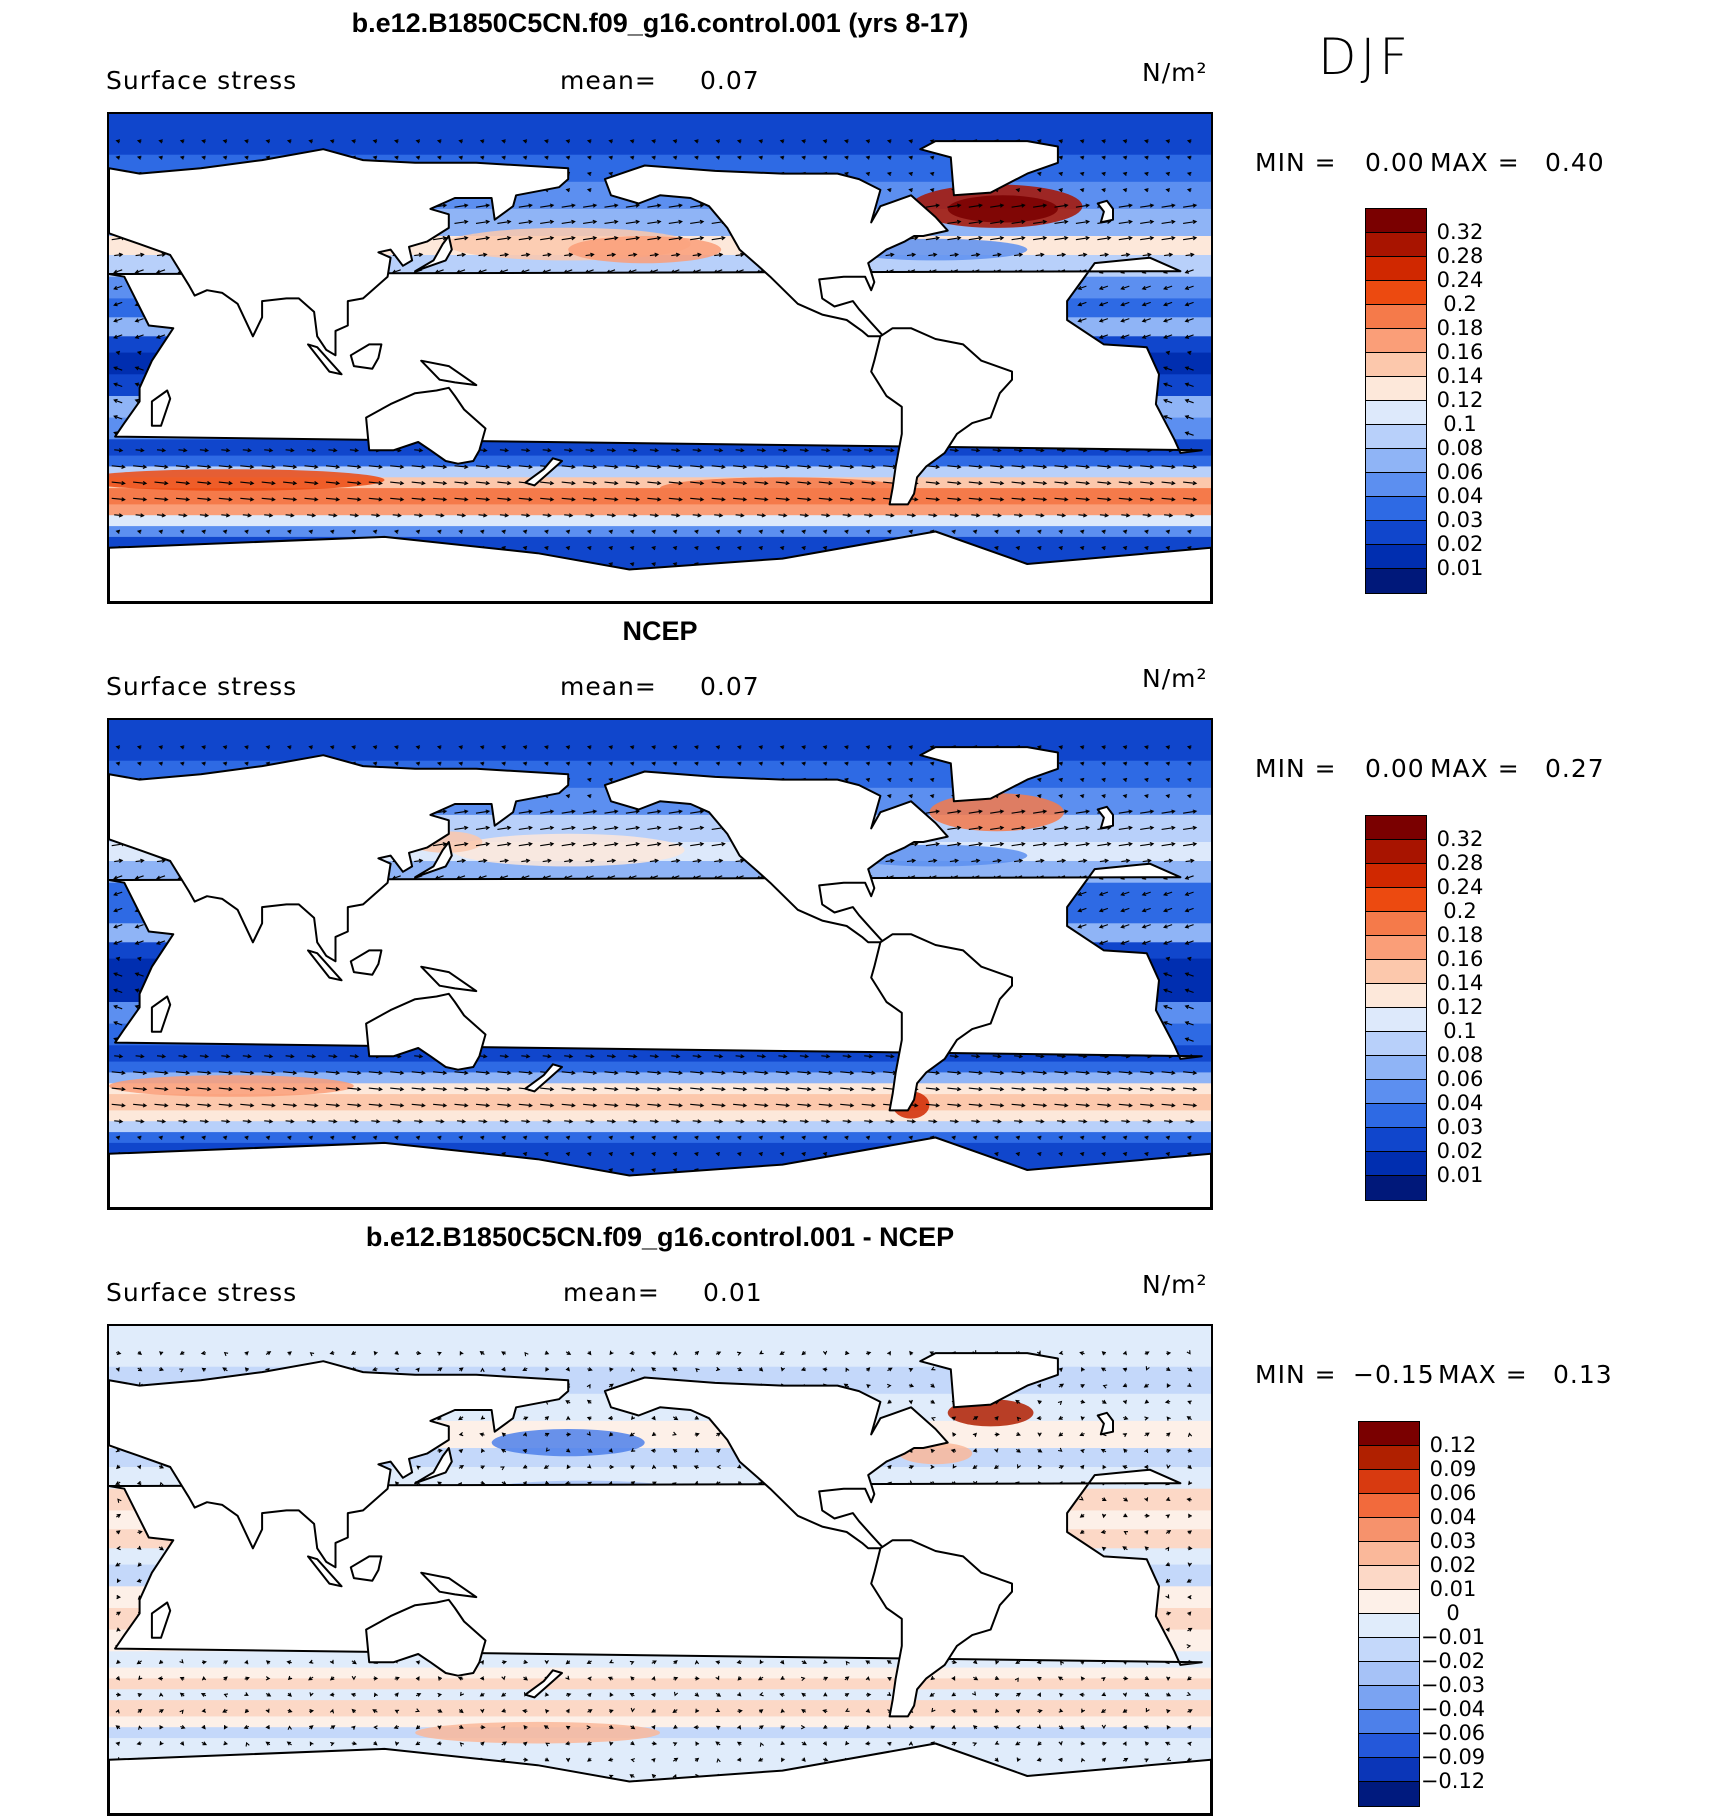  Describe the element at coordinates (1002, 209) in the screenshot. I see `stress-region` at that location.